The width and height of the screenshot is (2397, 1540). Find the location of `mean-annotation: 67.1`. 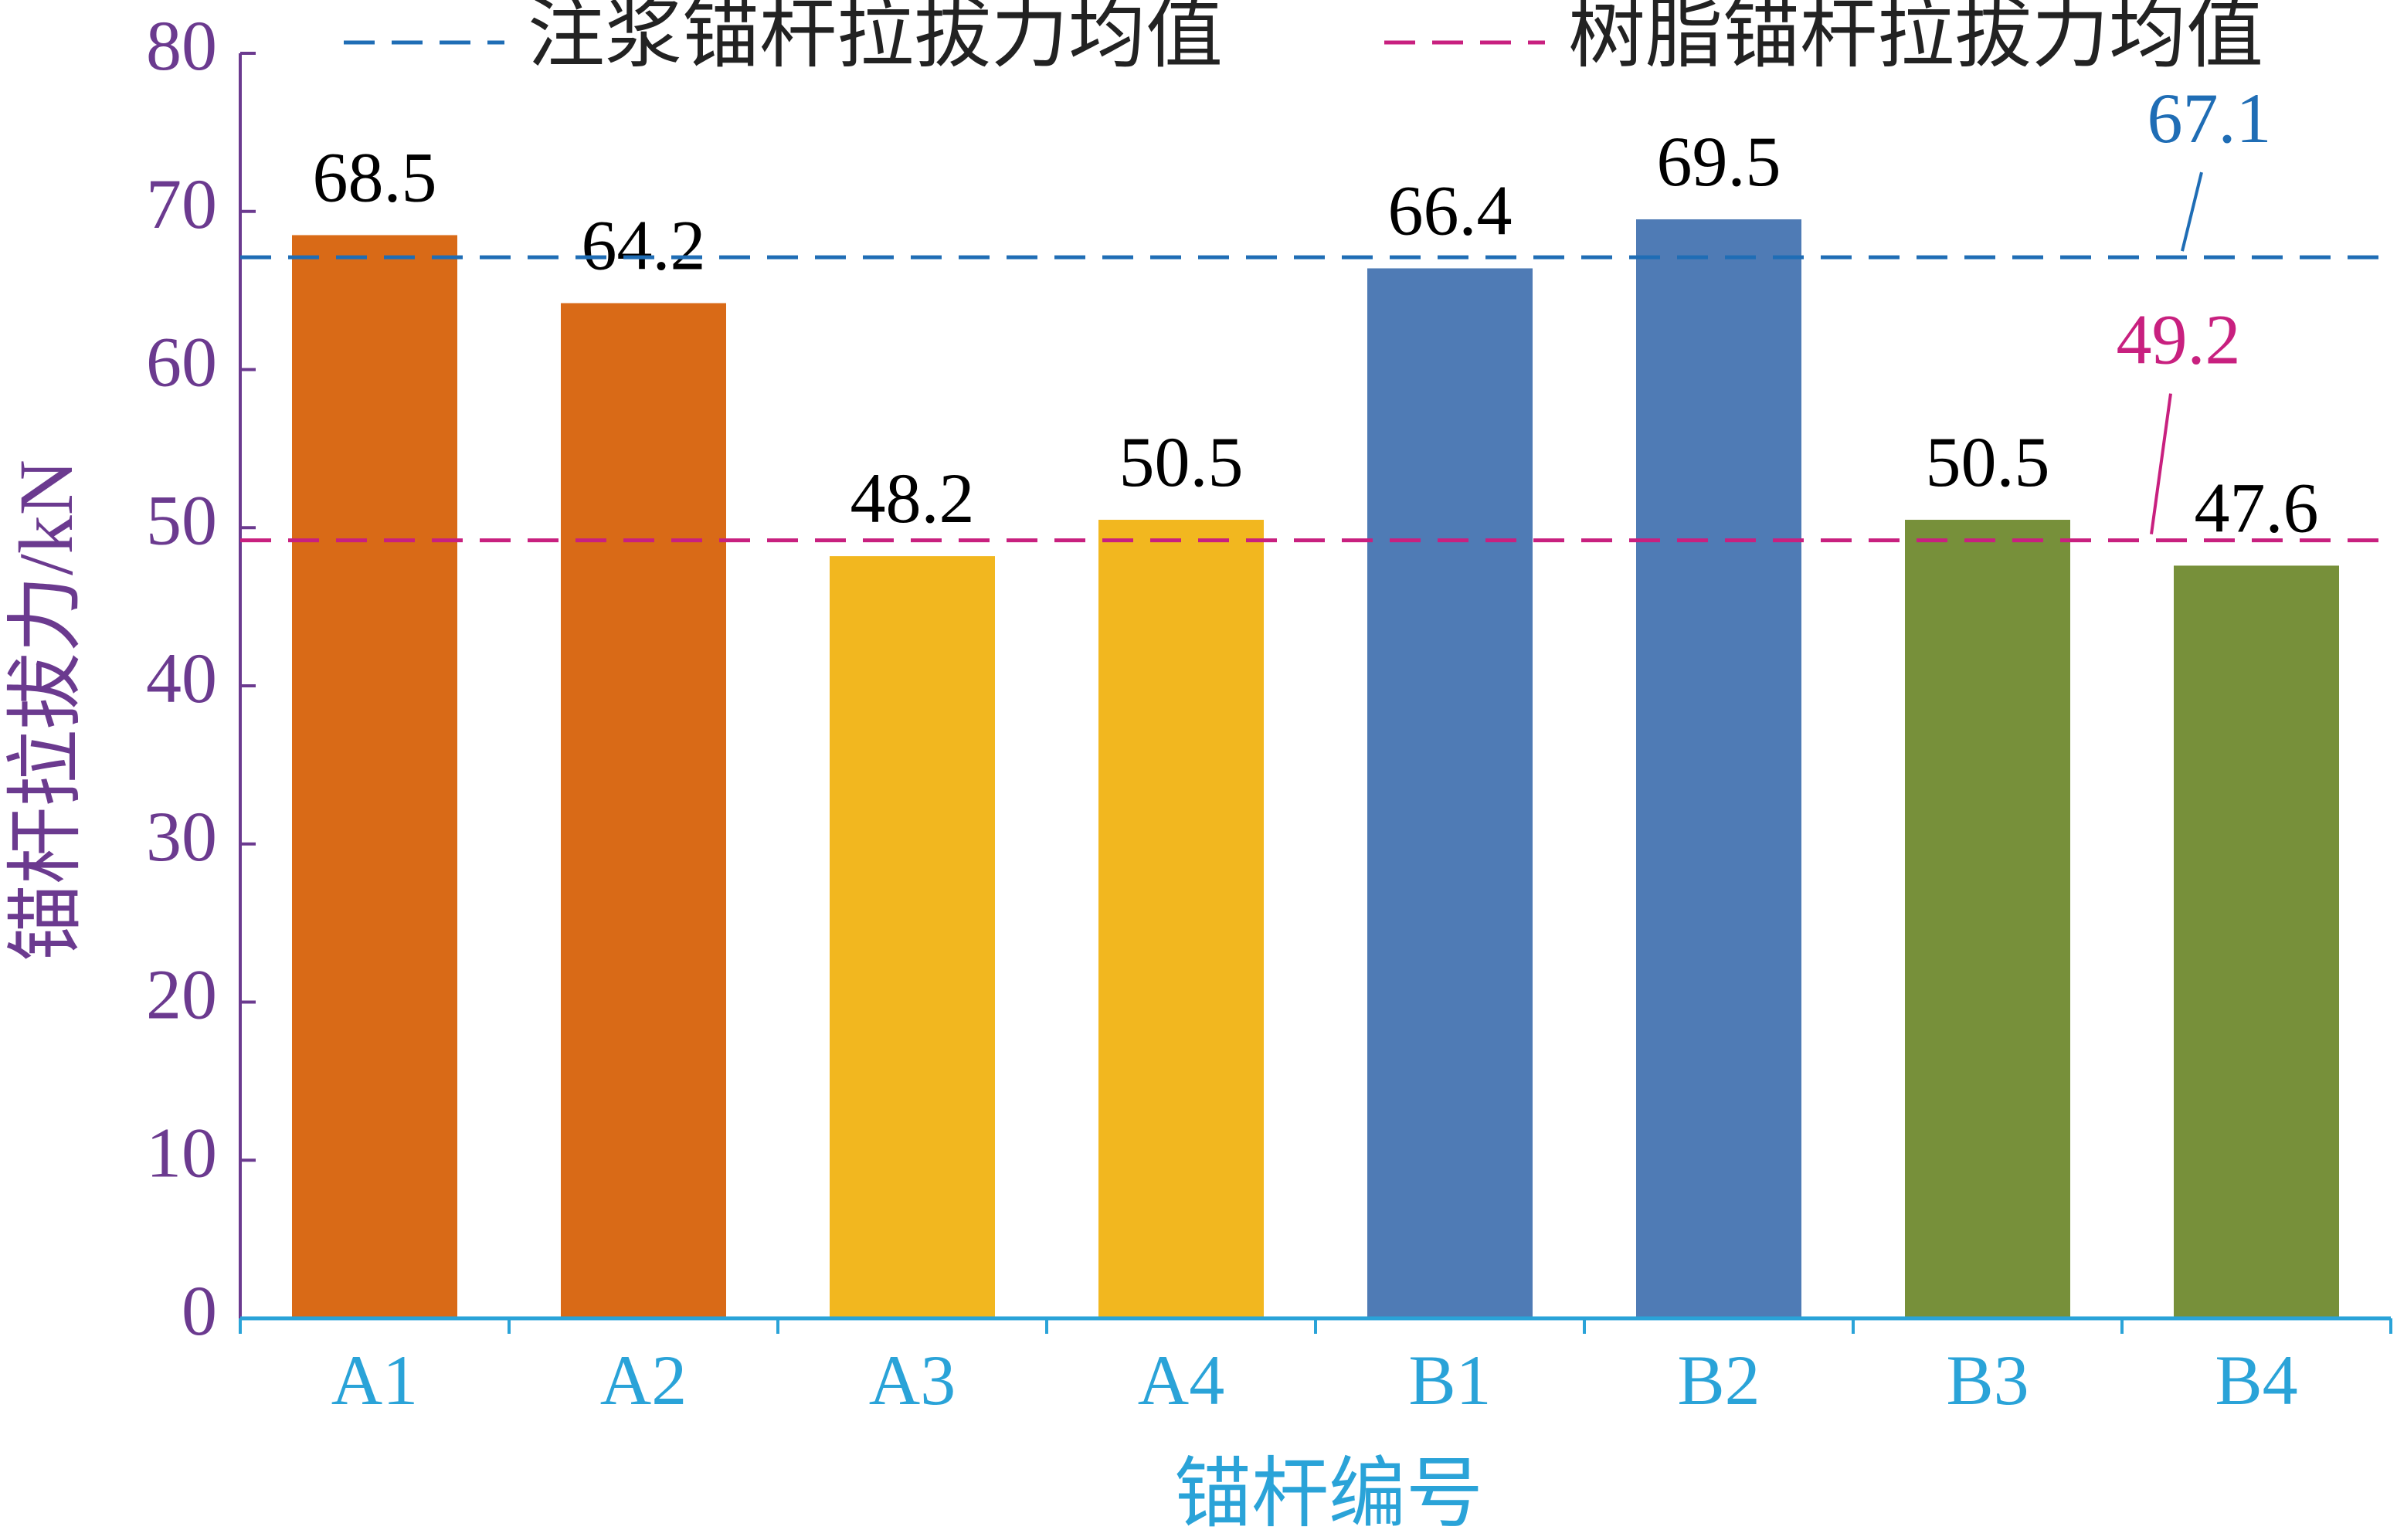

mean-annotation: 67.1 is located at coordinates (2209, 119).